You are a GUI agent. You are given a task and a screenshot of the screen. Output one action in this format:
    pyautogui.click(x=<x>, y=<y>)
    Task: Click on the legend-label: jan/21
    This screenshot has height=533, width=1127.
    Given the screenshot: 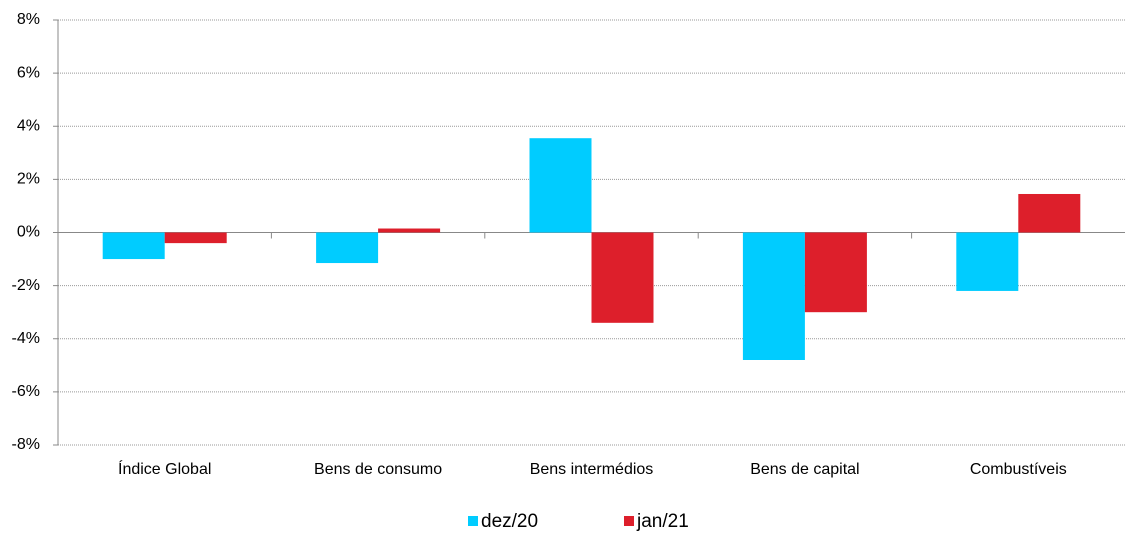 What is the action you would take?
    pyautogui.click(x=662, y=521)
    